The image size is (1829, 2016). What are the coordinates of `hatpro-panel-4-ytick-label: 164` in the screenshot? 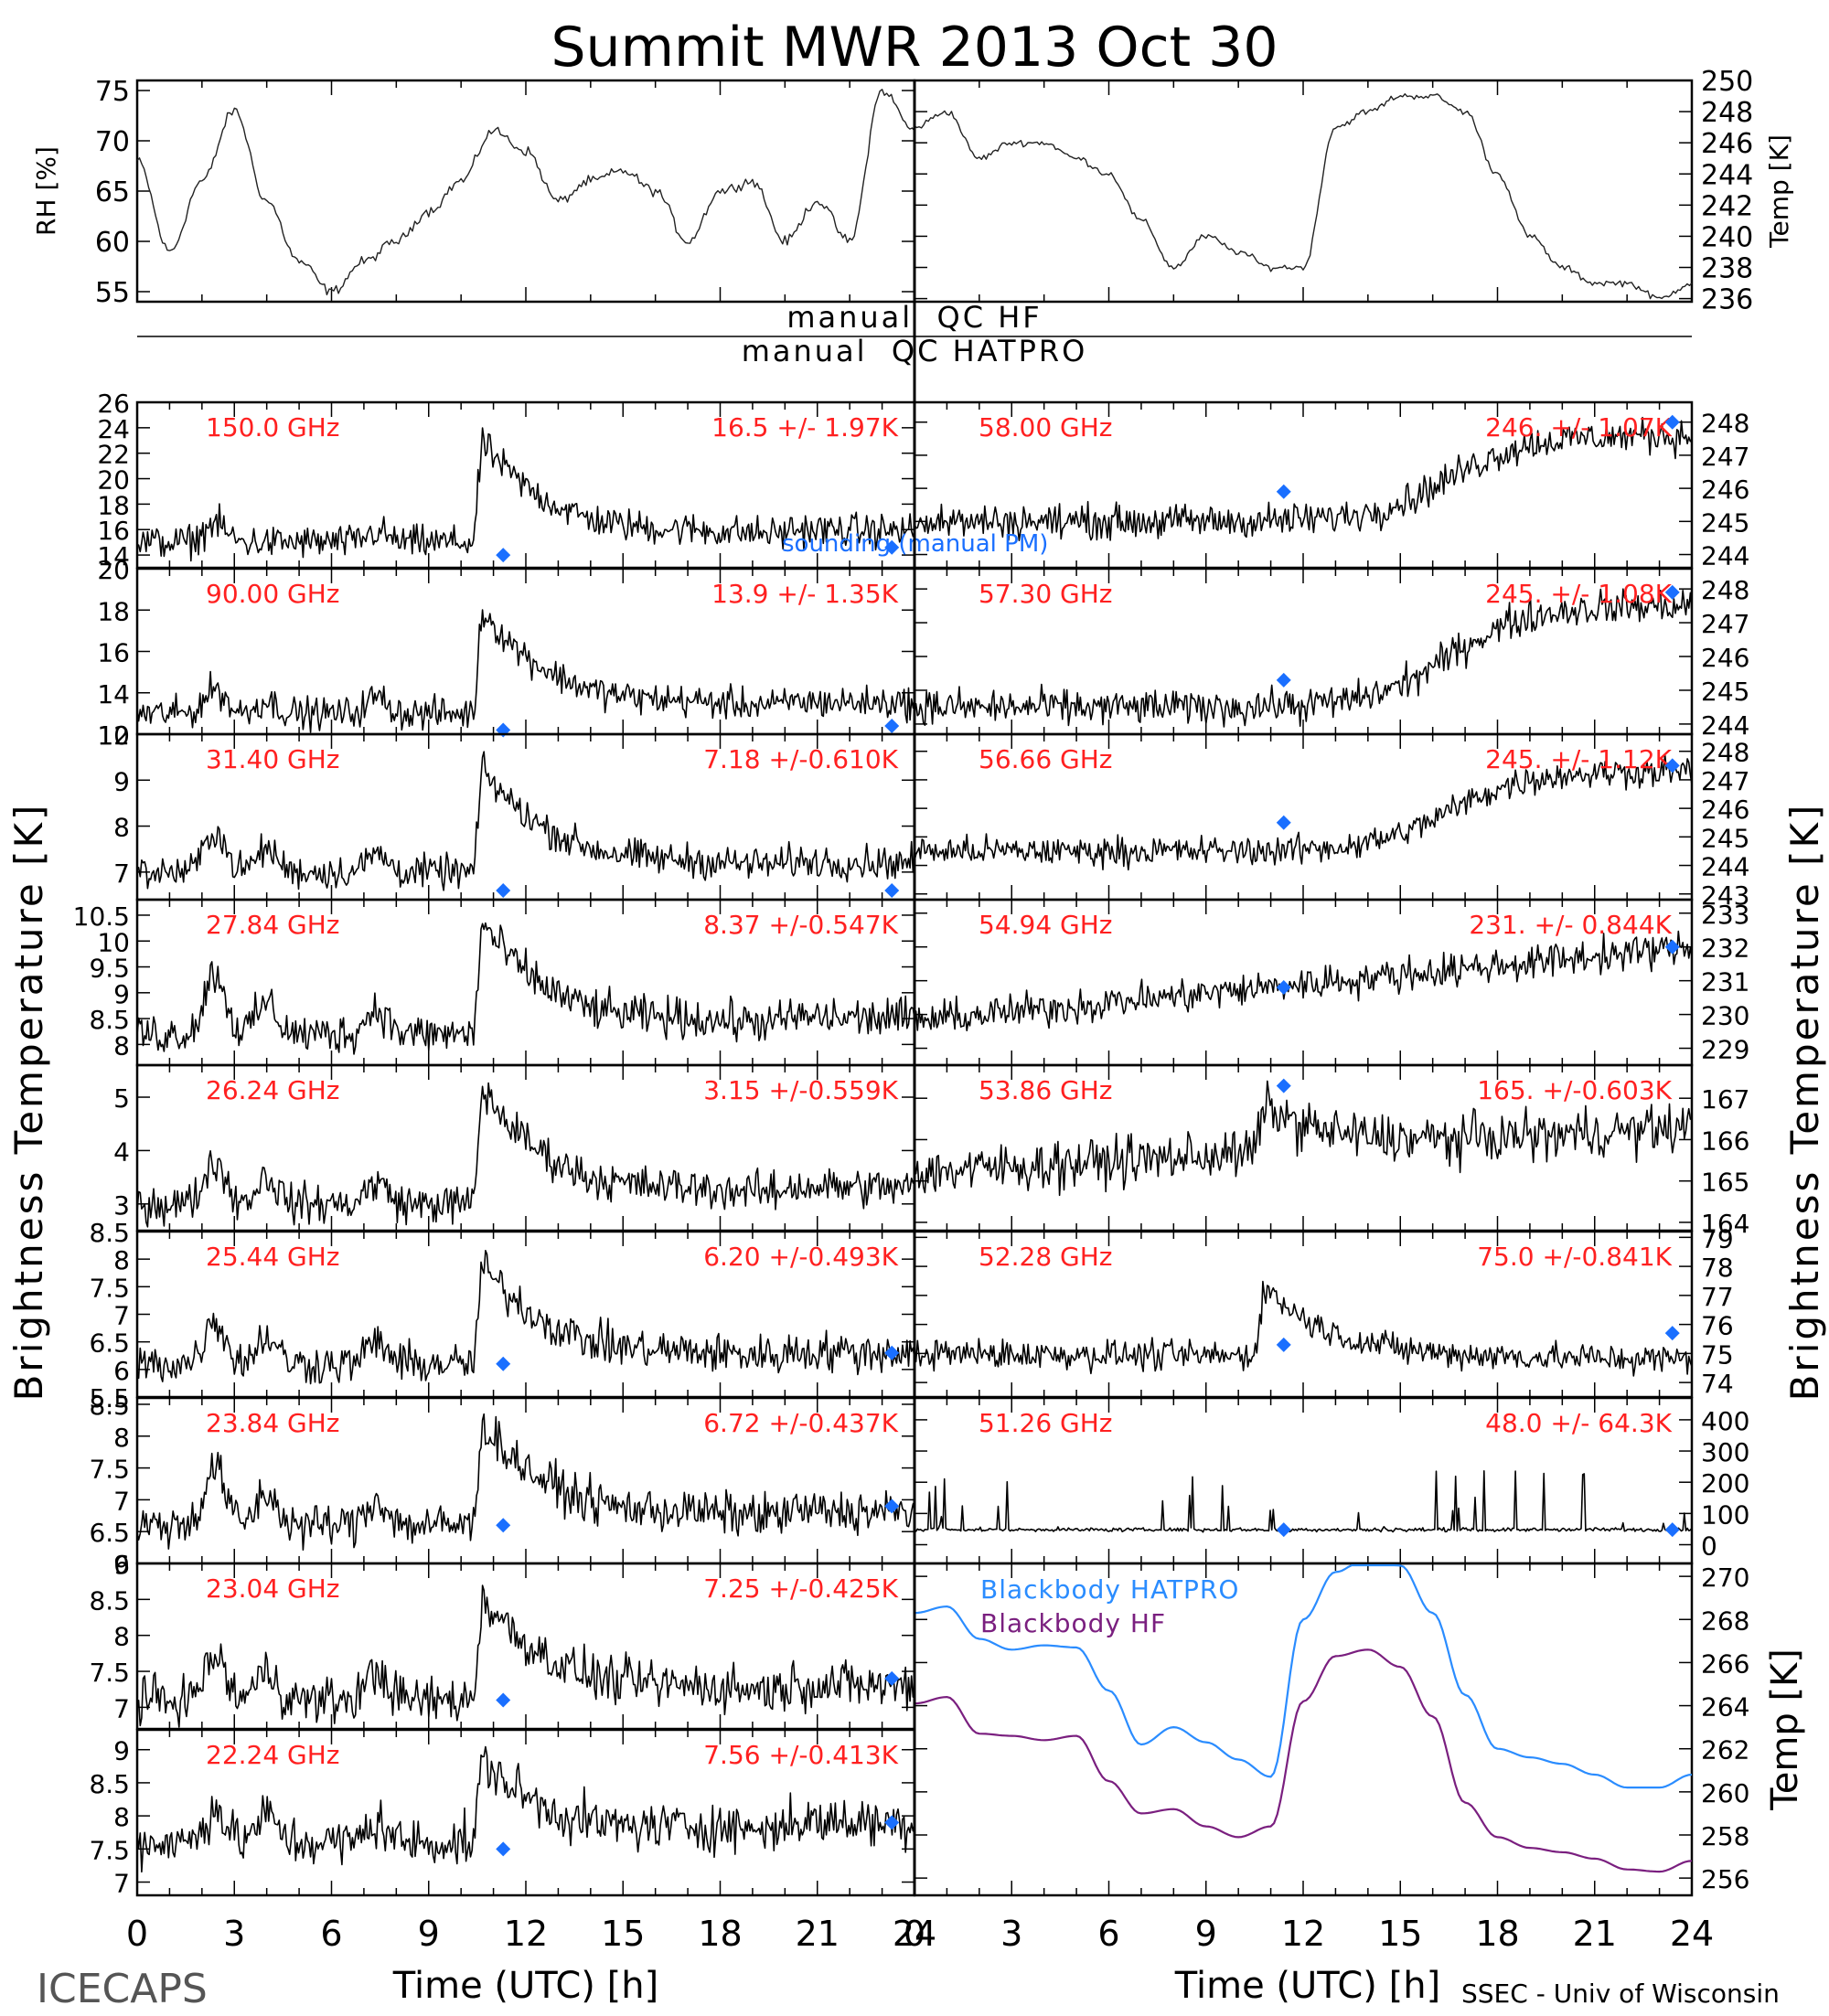 It's located at (1725, 1224).